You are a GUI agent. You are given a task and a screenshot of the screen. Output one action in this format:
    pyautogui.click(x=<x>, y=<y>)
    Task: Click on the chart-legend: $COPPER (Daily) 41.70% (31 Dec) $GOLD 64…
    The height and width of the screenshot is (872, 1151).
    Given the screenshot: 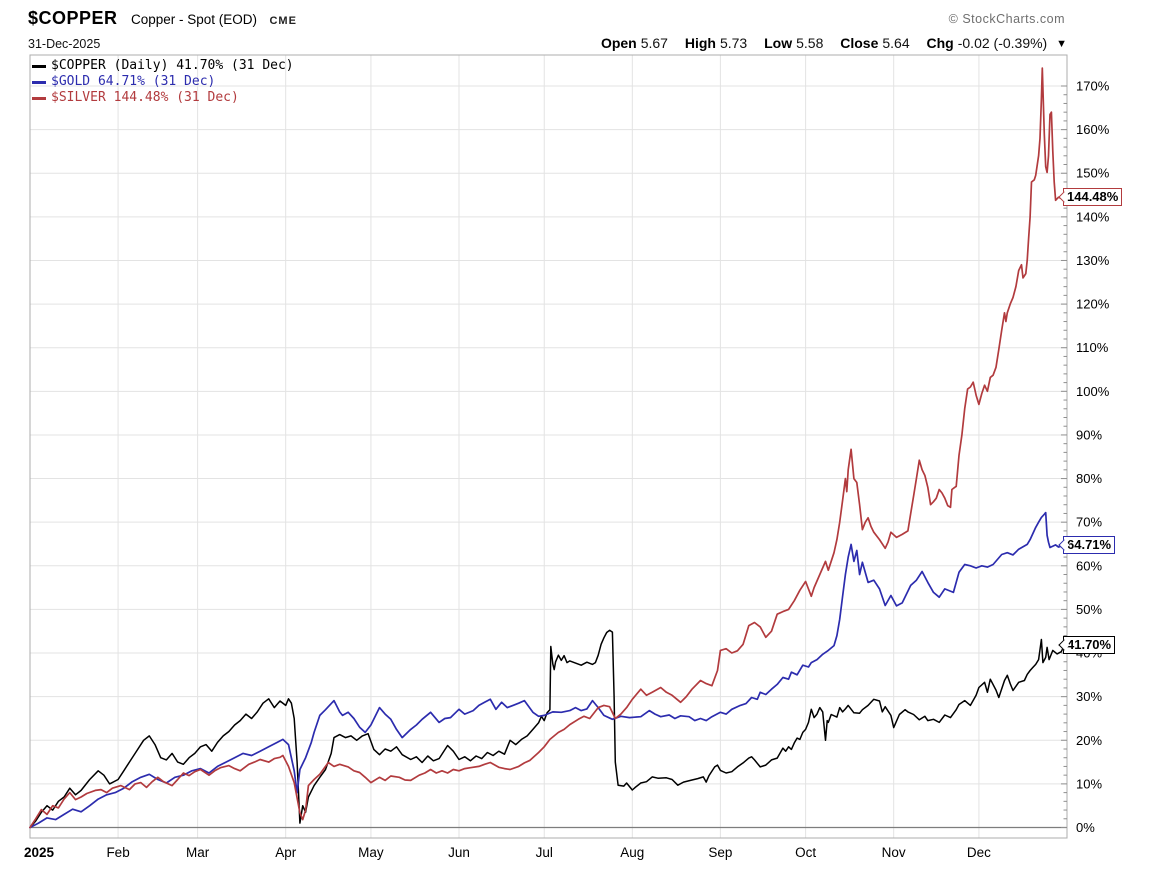 What is the action you would take?
    pyautogui.click(x=163, y=82)
    